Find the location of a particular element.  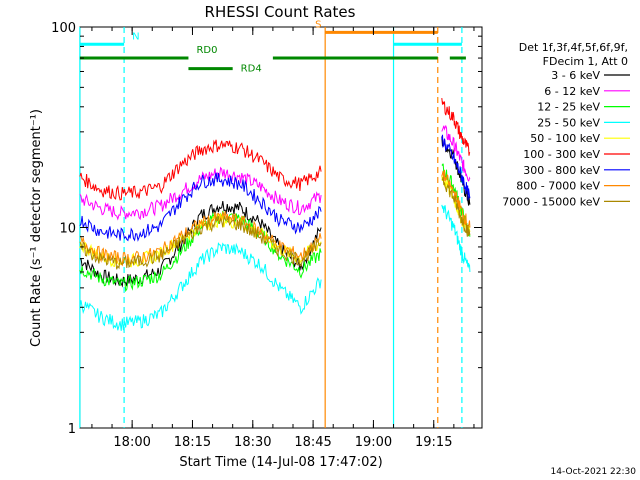

attenuator-bars: N RD0 RD4 S is located at coordinates (272, 47).